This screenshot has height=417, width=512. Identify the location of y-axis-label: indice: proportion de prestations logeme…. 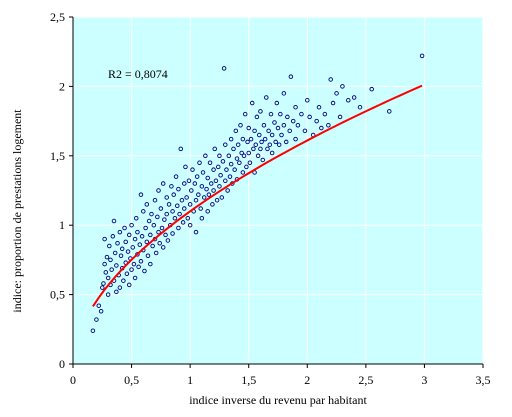
(17, 211).